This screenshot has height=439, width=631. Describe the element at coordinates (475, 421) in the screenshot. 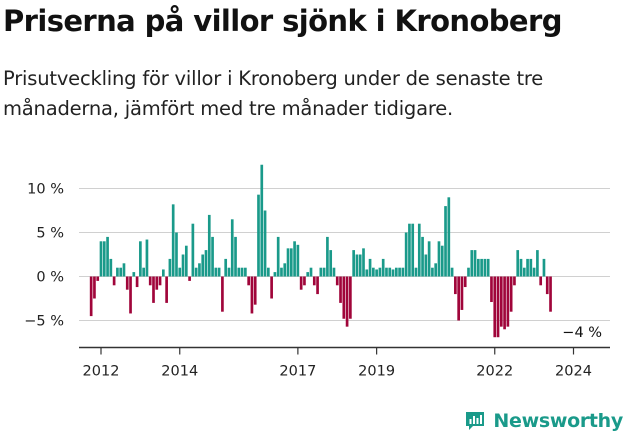

I see `newsworthy-logo-icon` at that location.